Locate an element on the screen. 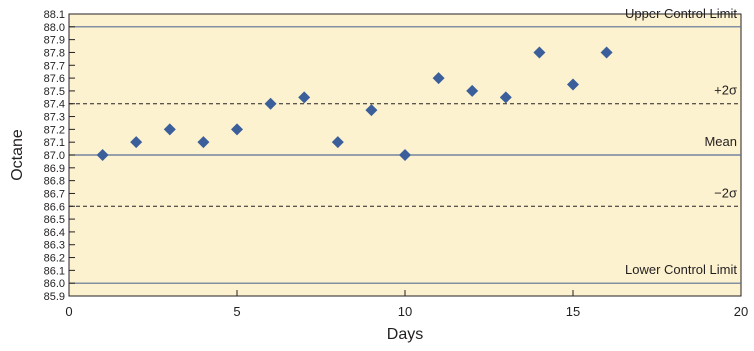 This screenshot has height=351, width=754. y-tick-label: 86.3 is located at coordinates (54, 246).